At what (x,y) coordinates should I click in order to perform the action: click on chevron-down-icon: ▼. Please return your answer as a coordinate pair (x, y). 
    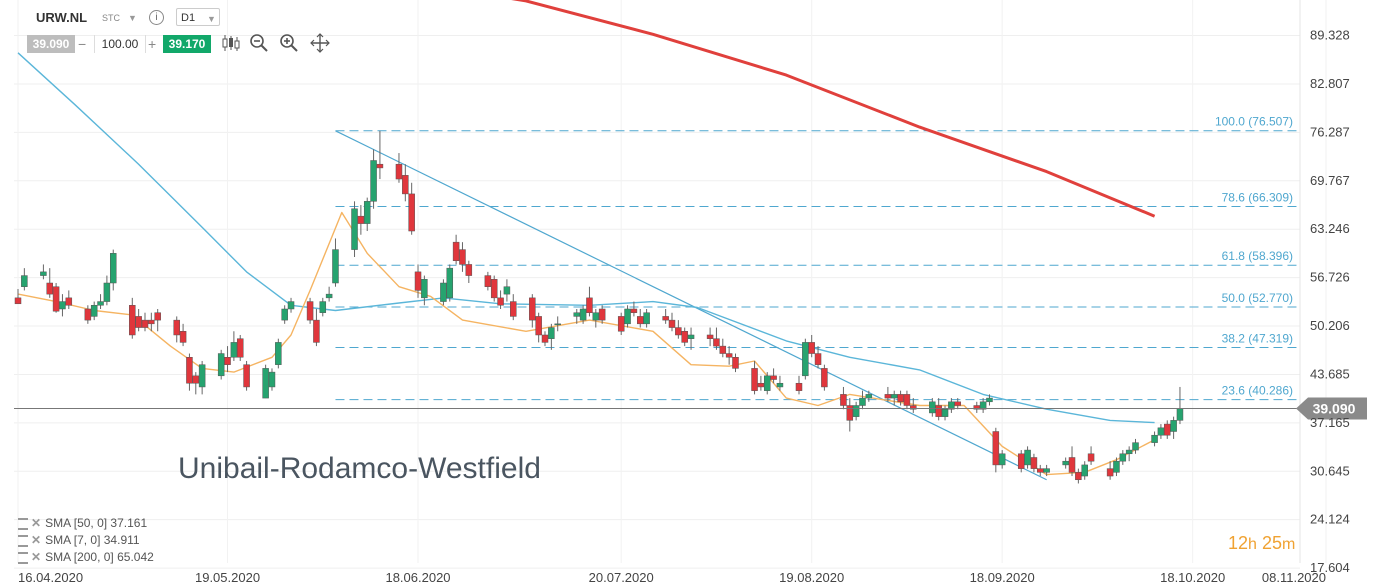
    Looking at the image, I should click on (132, 18).